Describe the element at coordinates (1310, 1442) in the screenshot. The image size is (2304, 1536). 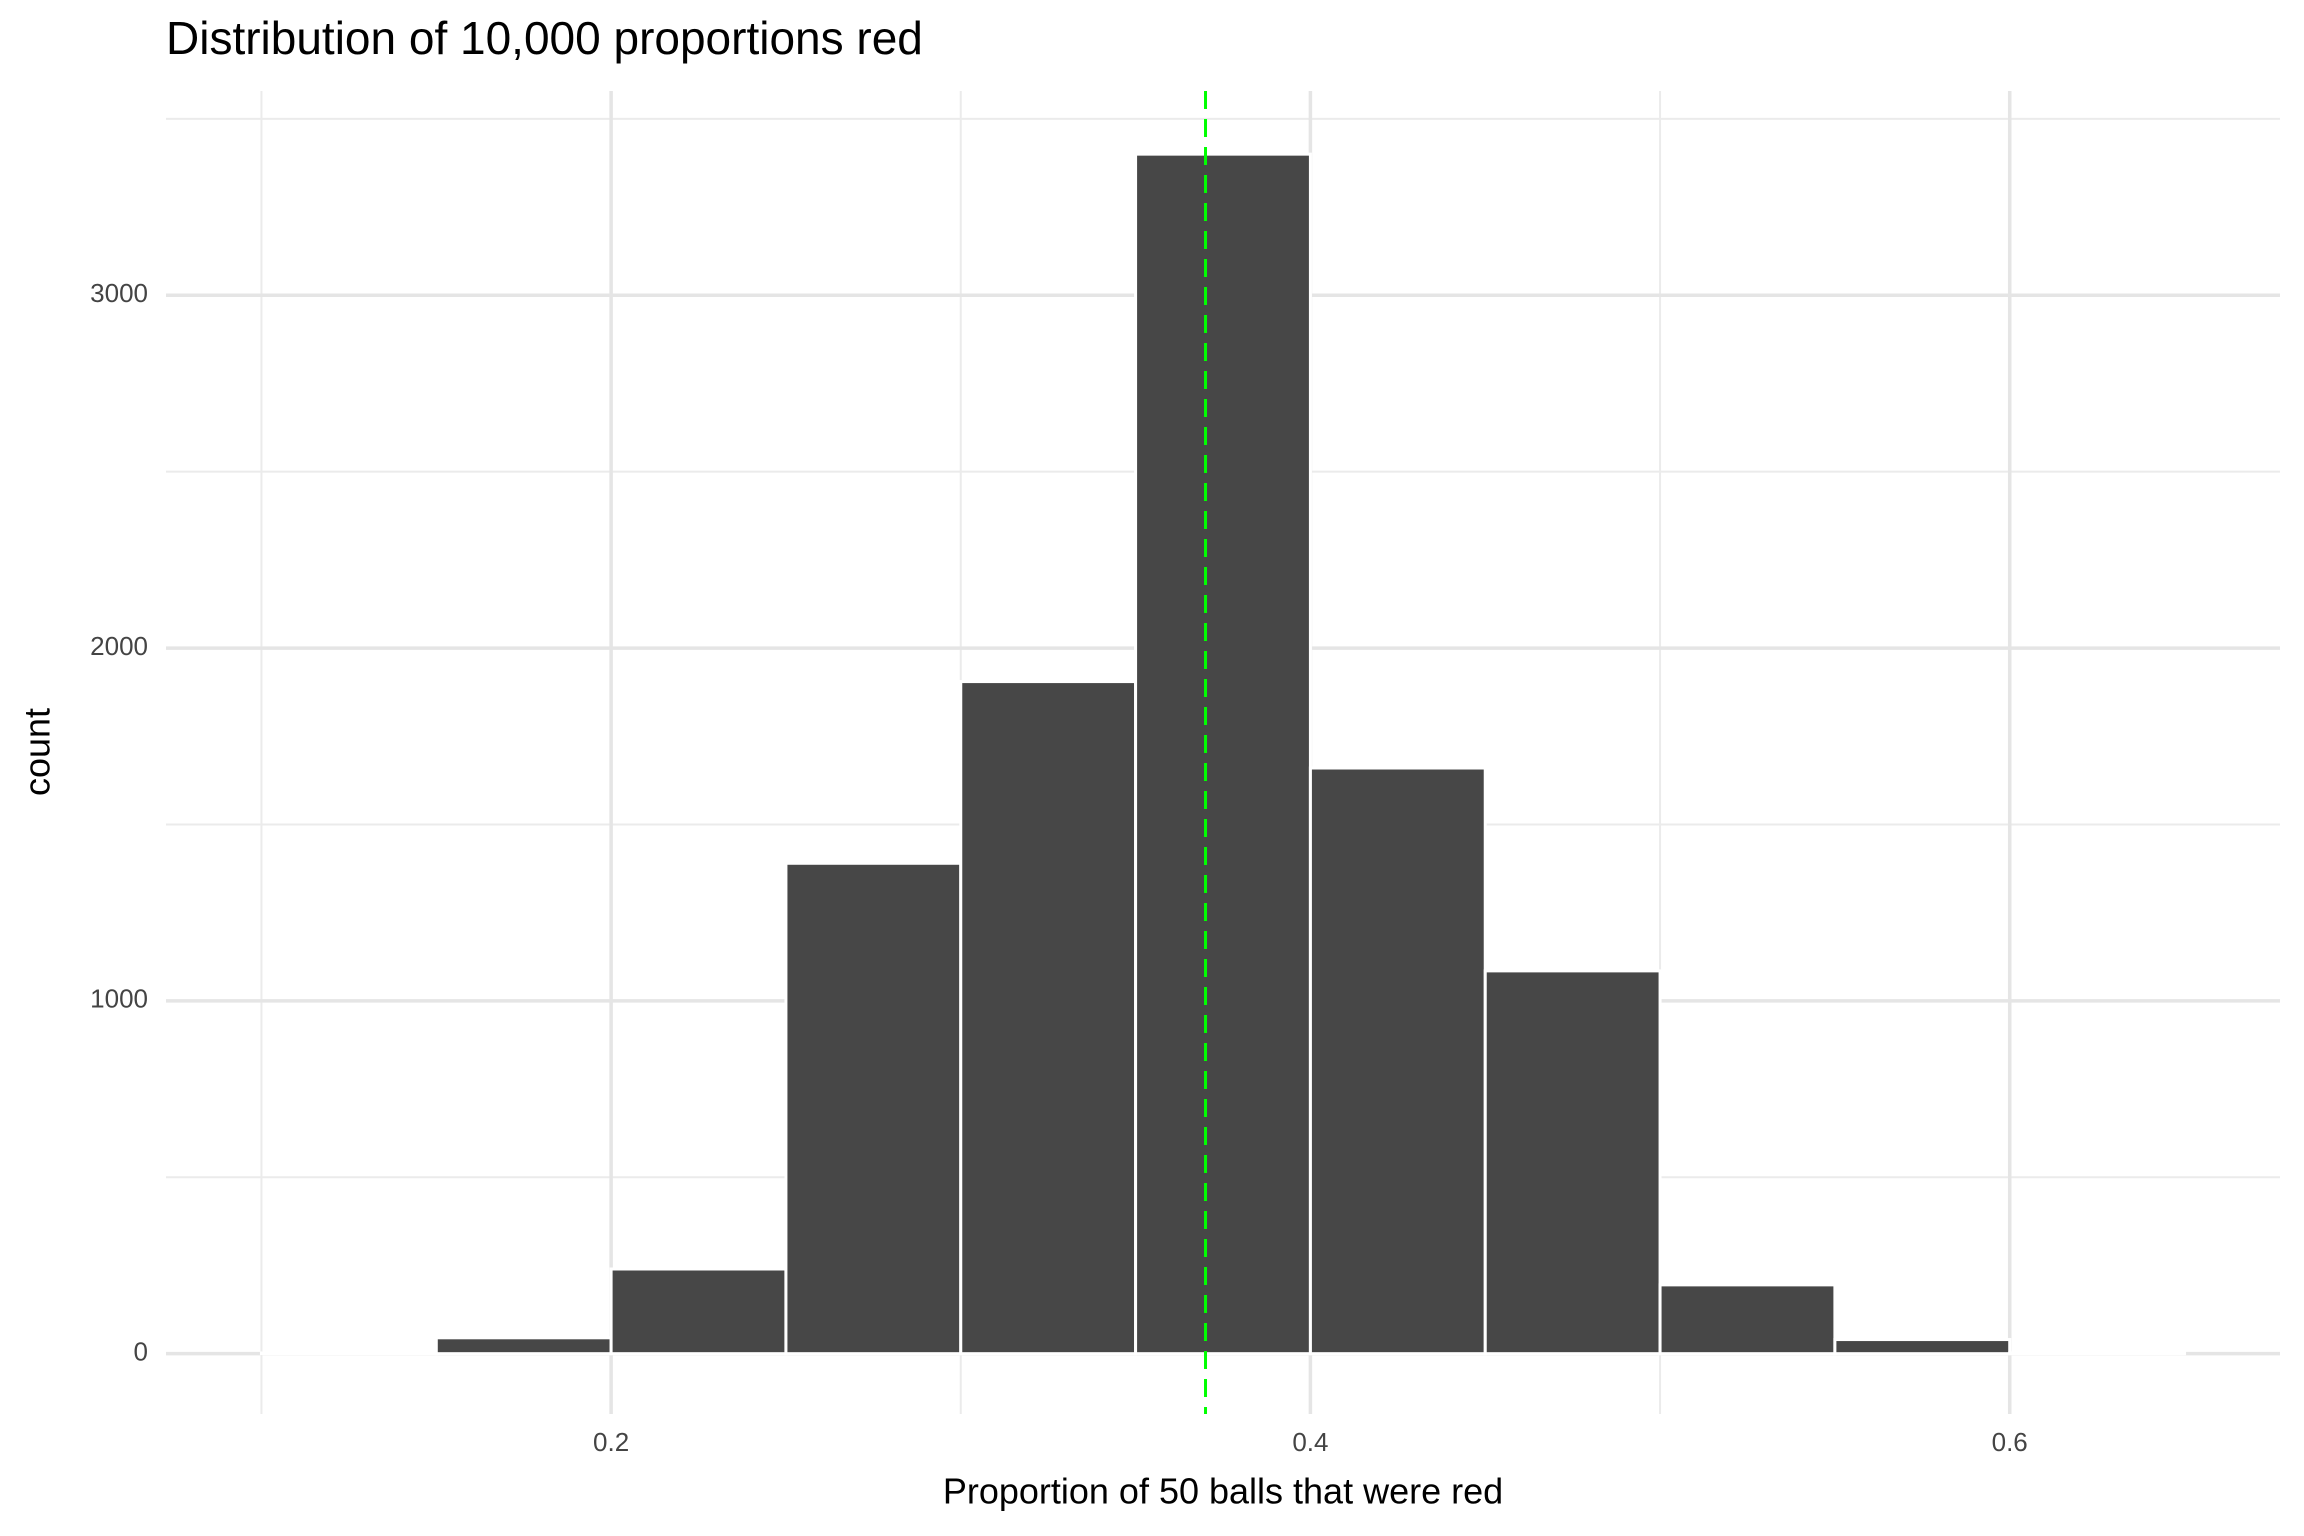
I see `x-tick-label: 0.4` at that location.